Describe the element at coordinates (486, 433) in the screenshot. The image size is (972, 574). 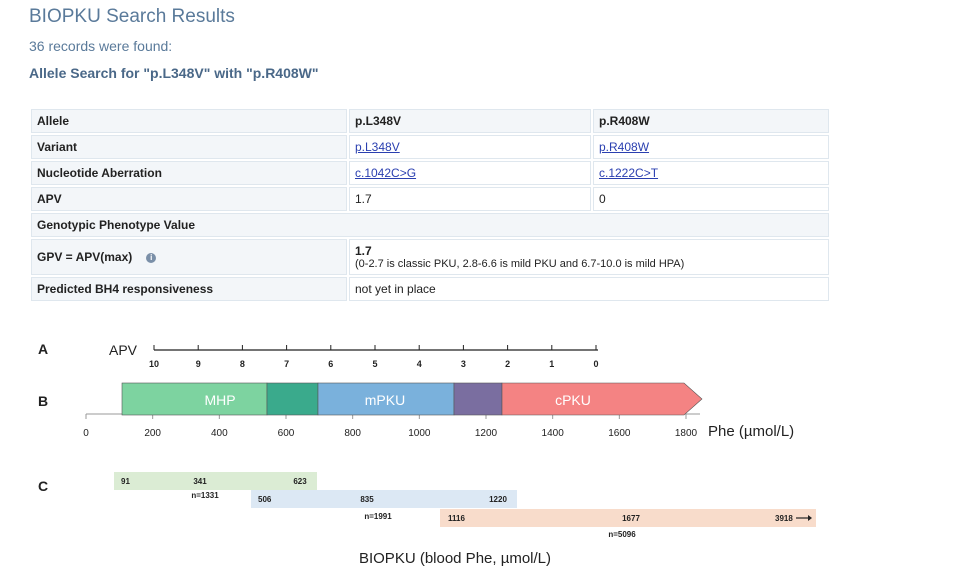
I see `phe-tick-label: 1200` at that location.